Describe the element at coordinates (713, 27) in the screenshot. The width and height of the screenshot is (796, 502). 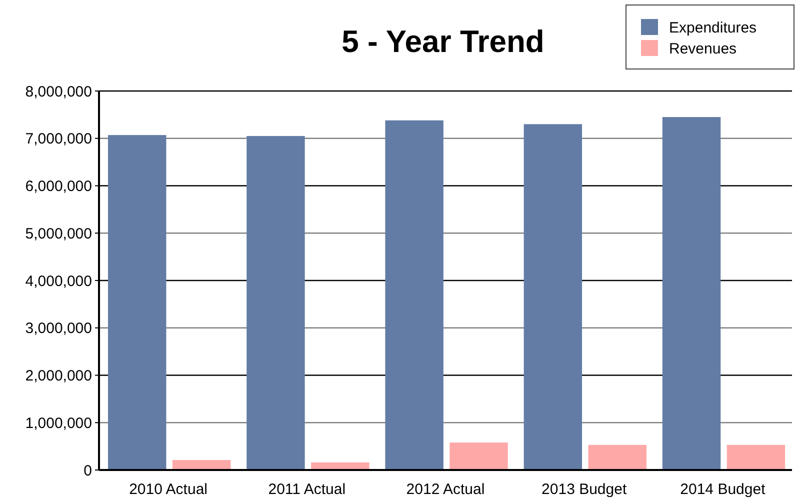
I see `legend-label: Expenditures` at that location.